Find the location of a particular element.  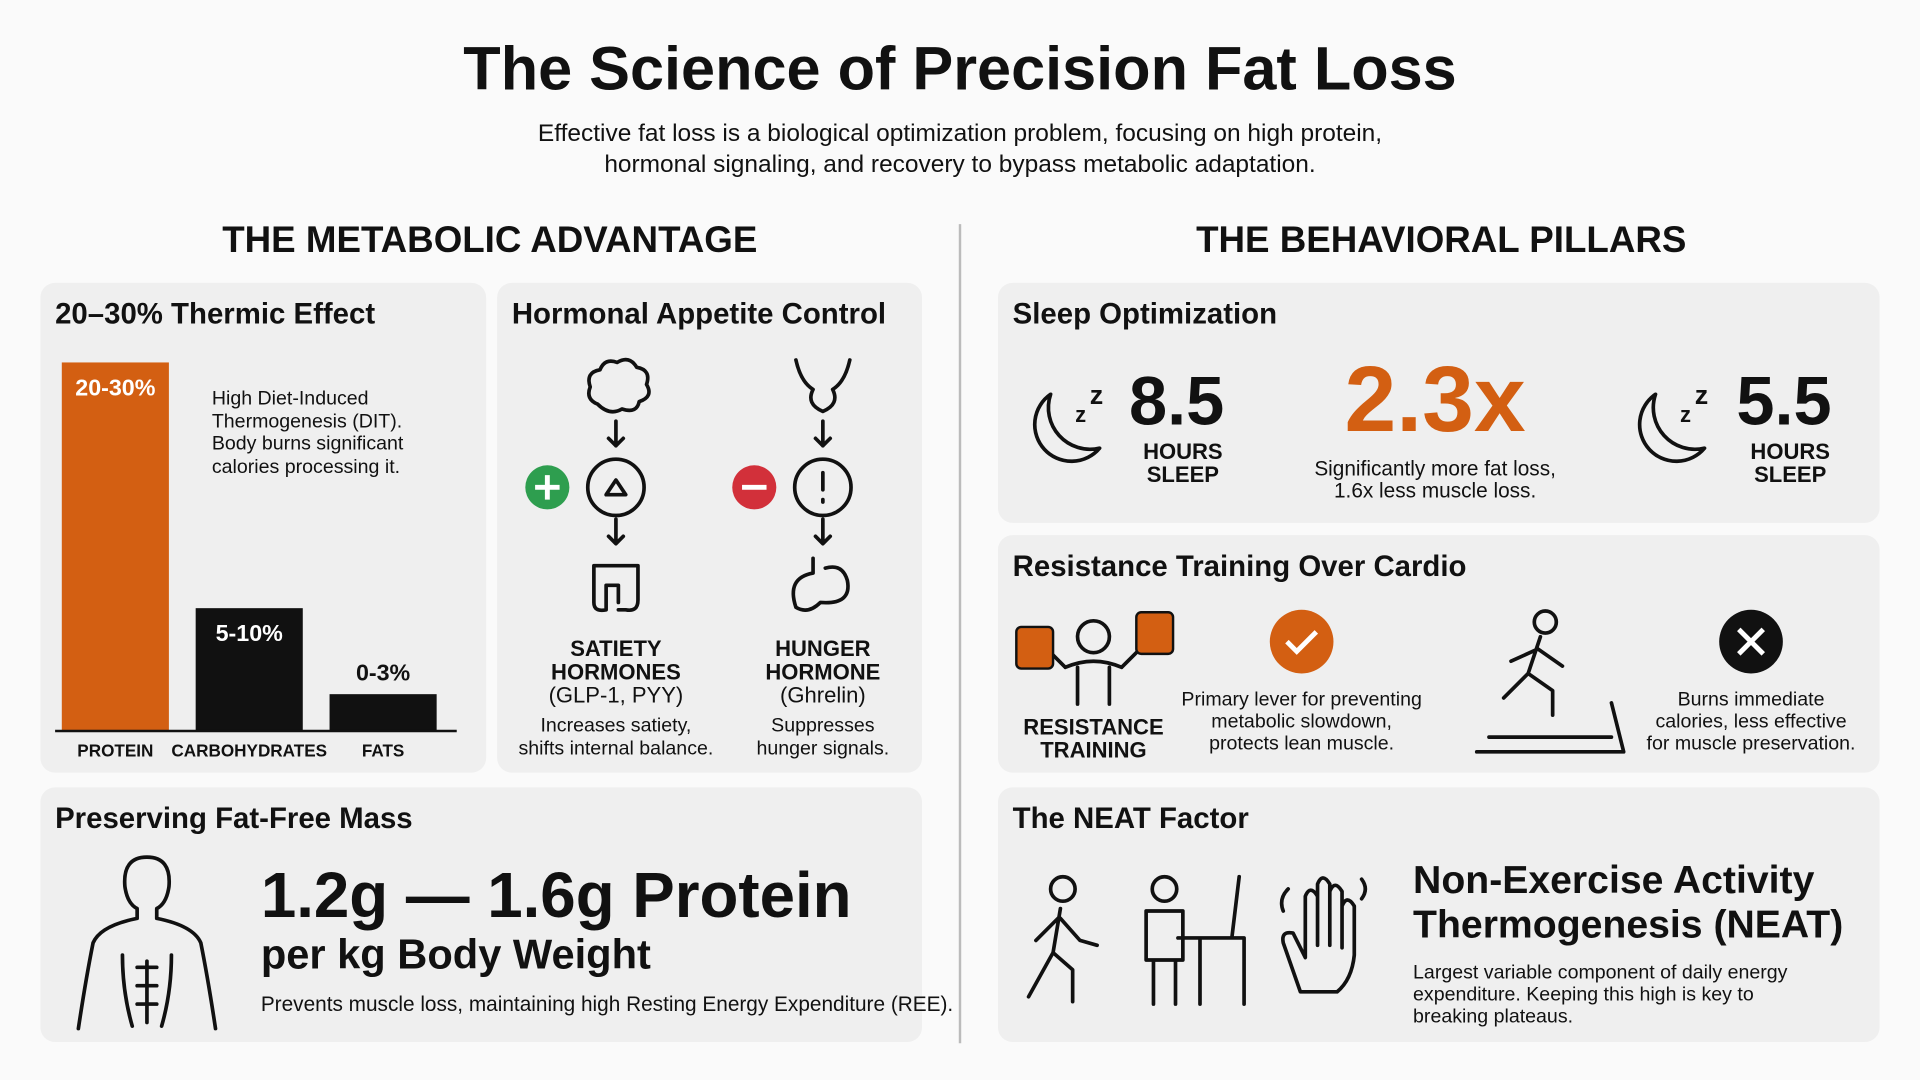

card-title: Hormonal Appetite Control is located at coordinates (699, 314).